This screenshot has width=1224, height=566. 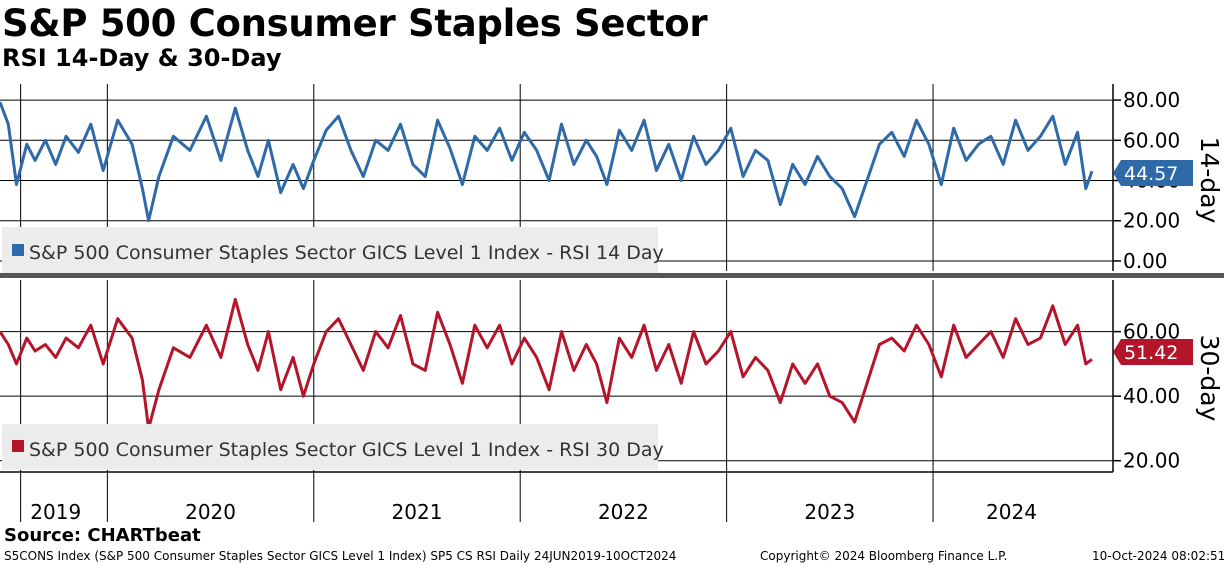 I want to click on page-subtitle: RSI 14-Day & 30-Day, so click(x=142, y=58).